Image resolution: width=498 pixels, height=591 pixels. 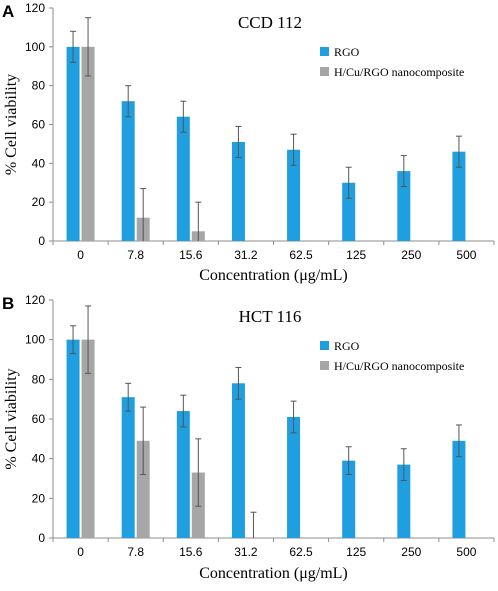 What do you see at coordinates (8, 303) in the screenshot?
I see `panel-label: B` at bounding box center [8, 303].